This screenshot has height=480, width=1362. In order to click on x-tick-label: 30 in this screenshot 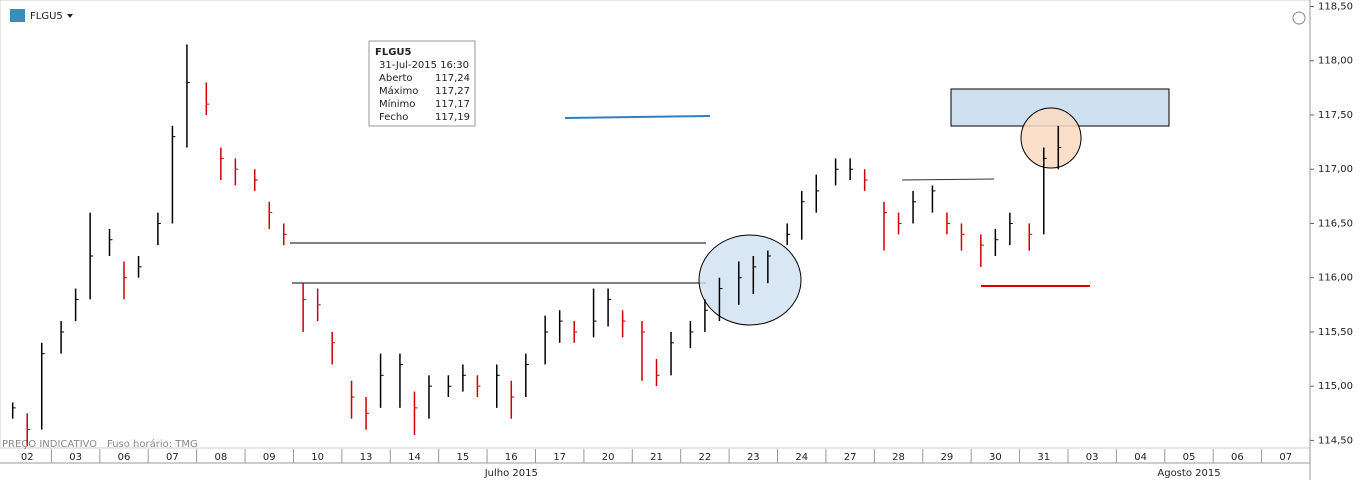, I will do `click(995, 457)`.